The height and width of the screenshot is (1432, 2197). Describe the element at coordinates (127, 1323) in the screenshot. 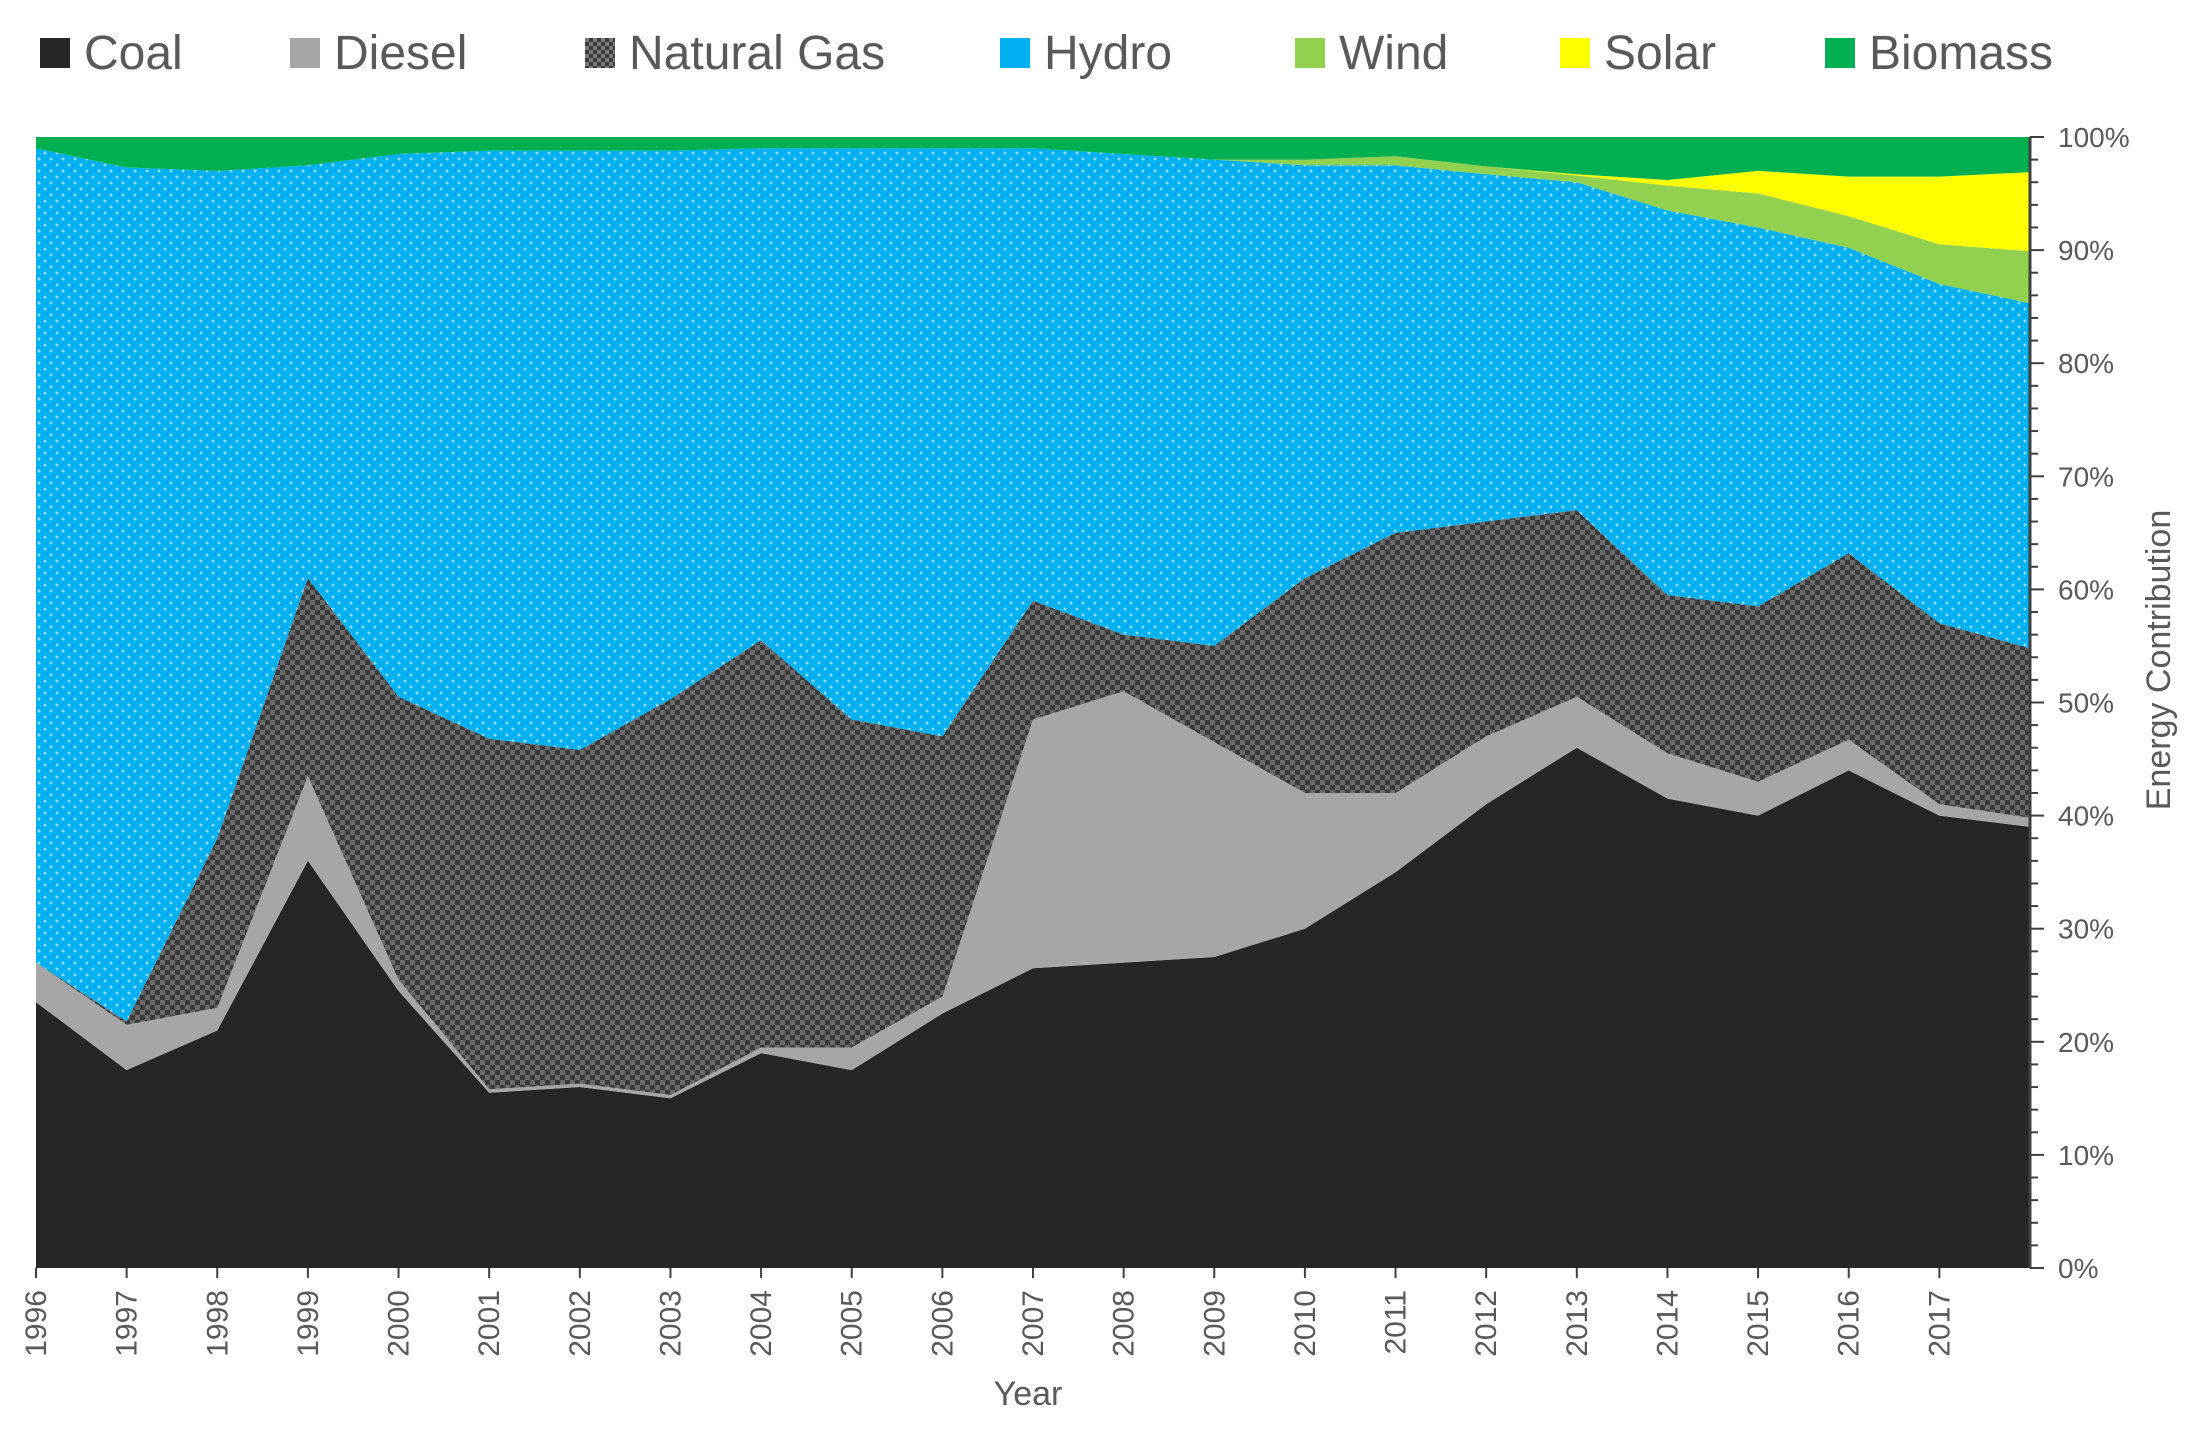

I see `x-tick-label: 1997` at that location.